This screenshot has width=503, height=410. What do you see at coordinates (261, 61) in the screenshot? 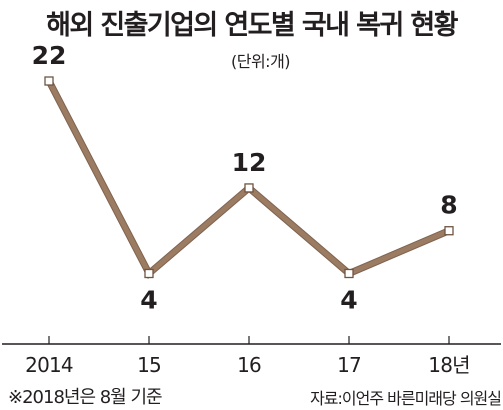
I see `unit-label: (단위:개)` at bounding box center [261, 61].